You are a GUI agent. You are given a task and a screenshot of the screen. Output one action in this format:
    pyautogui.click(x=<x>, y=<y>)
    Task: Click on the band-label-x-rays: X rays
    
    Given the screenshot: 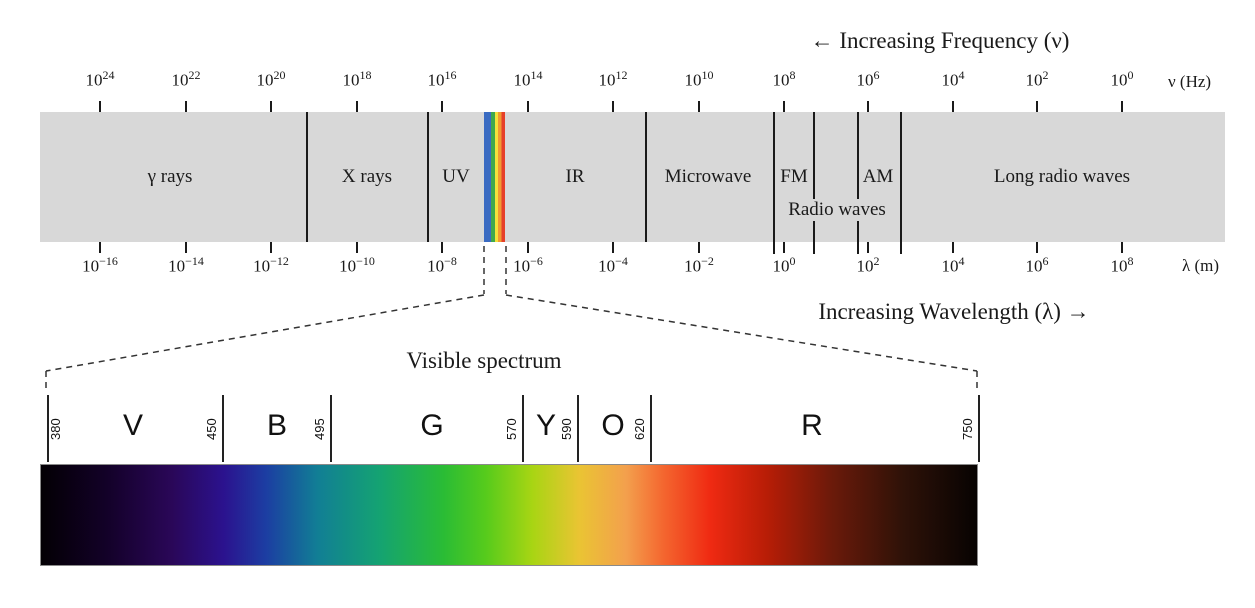 What is the action you would take?
    pyautogui.click(x=367, y=176)
    